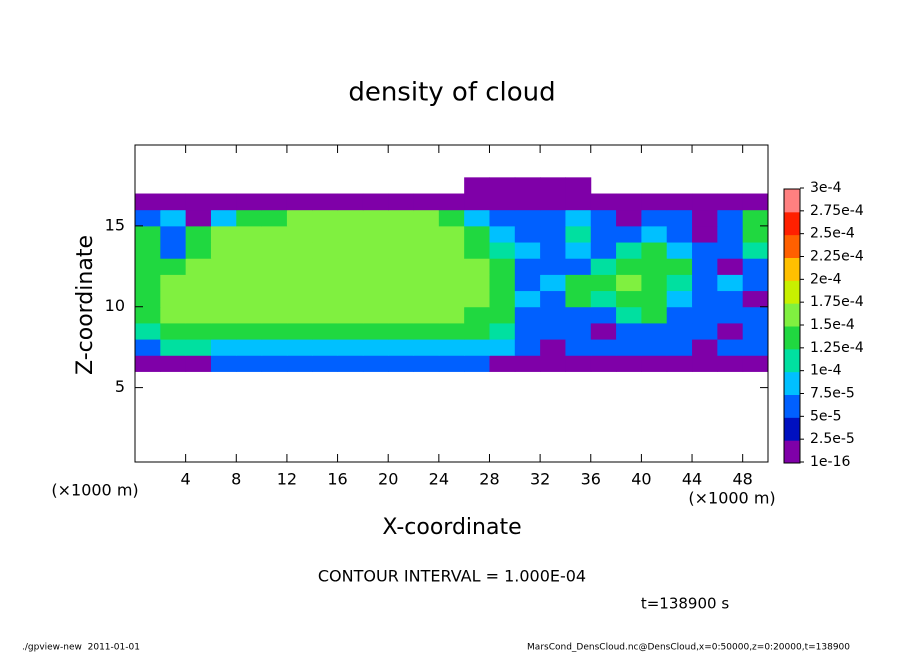 This screenshot has width=904, height=654. I want to click on colorbar-label: 1e-4, so click(826, 371).